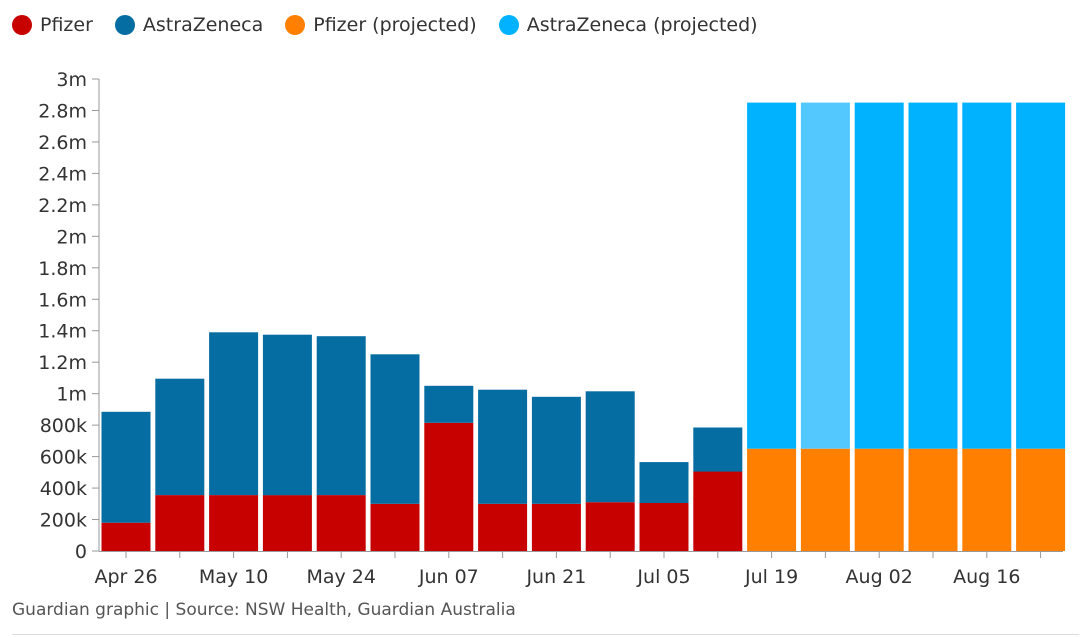  Describe the element at coordinates (663, 577) in the screenshot. I see `x-tick-label: Jul 05` at that location.